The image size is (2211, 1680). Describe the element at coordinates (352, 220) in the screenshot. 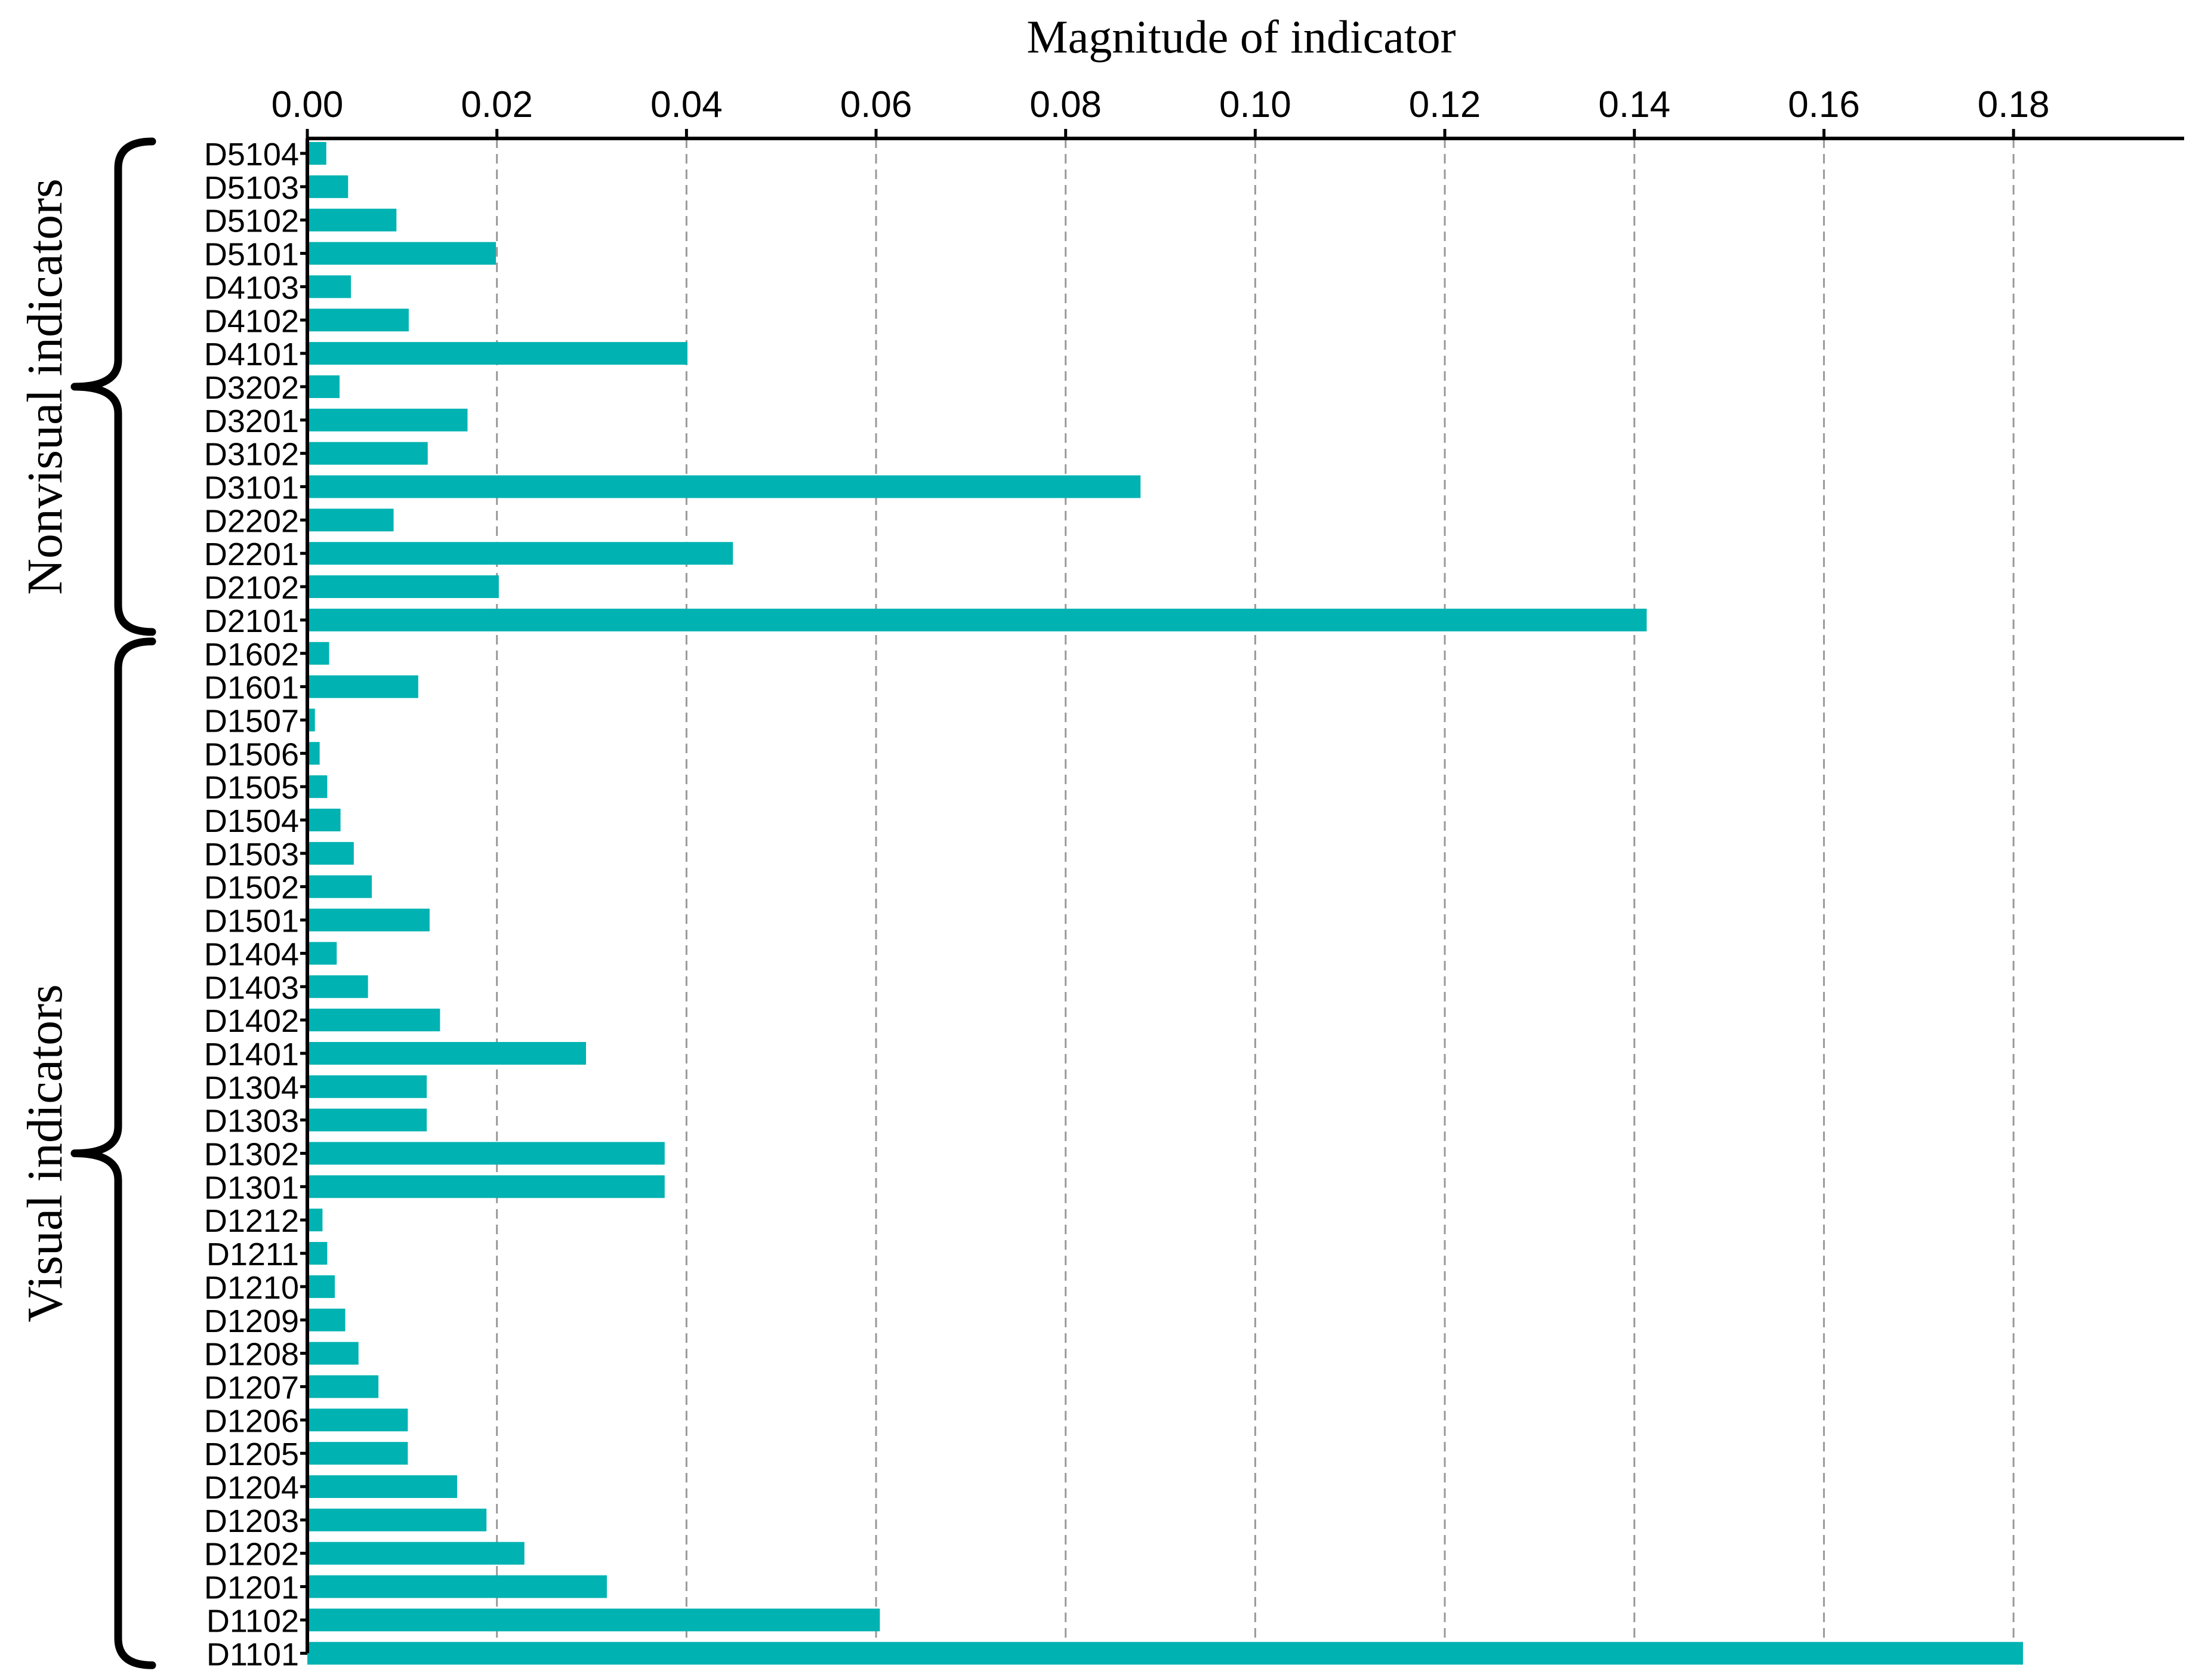

I see `bar-d5102` at that location.